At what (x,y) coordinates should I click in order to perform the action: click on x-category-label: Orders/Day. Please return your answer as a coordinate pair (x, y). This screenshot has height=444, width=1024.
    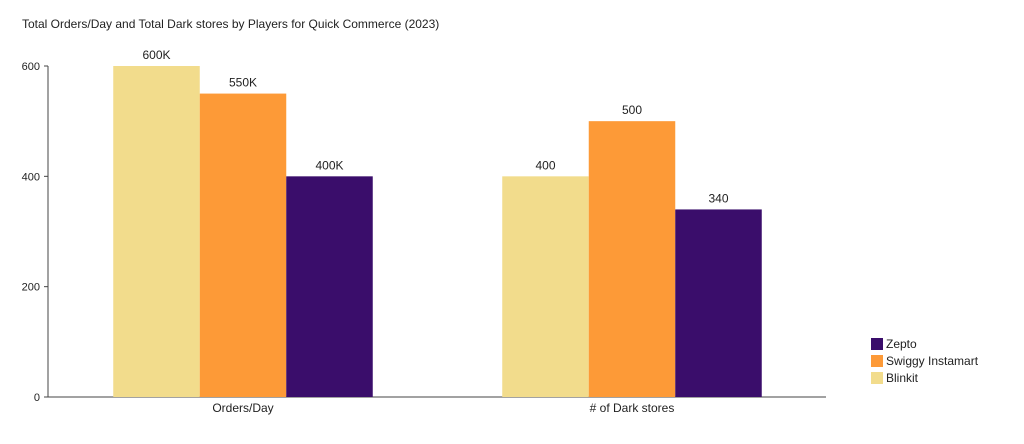
    Looking at the image, I should click on (242, 408).